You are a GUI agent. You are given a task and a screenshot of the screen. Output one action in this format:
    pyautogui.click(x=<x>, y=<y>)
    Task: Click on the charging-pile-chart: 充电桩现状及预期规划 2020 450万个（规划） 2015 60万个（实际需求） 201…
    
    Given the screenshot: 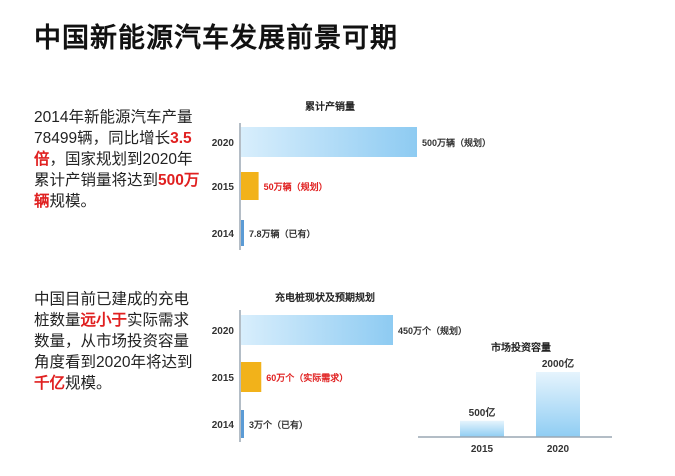 What is the action you would take?
    pyautogui.click(x=339, y=366)
    